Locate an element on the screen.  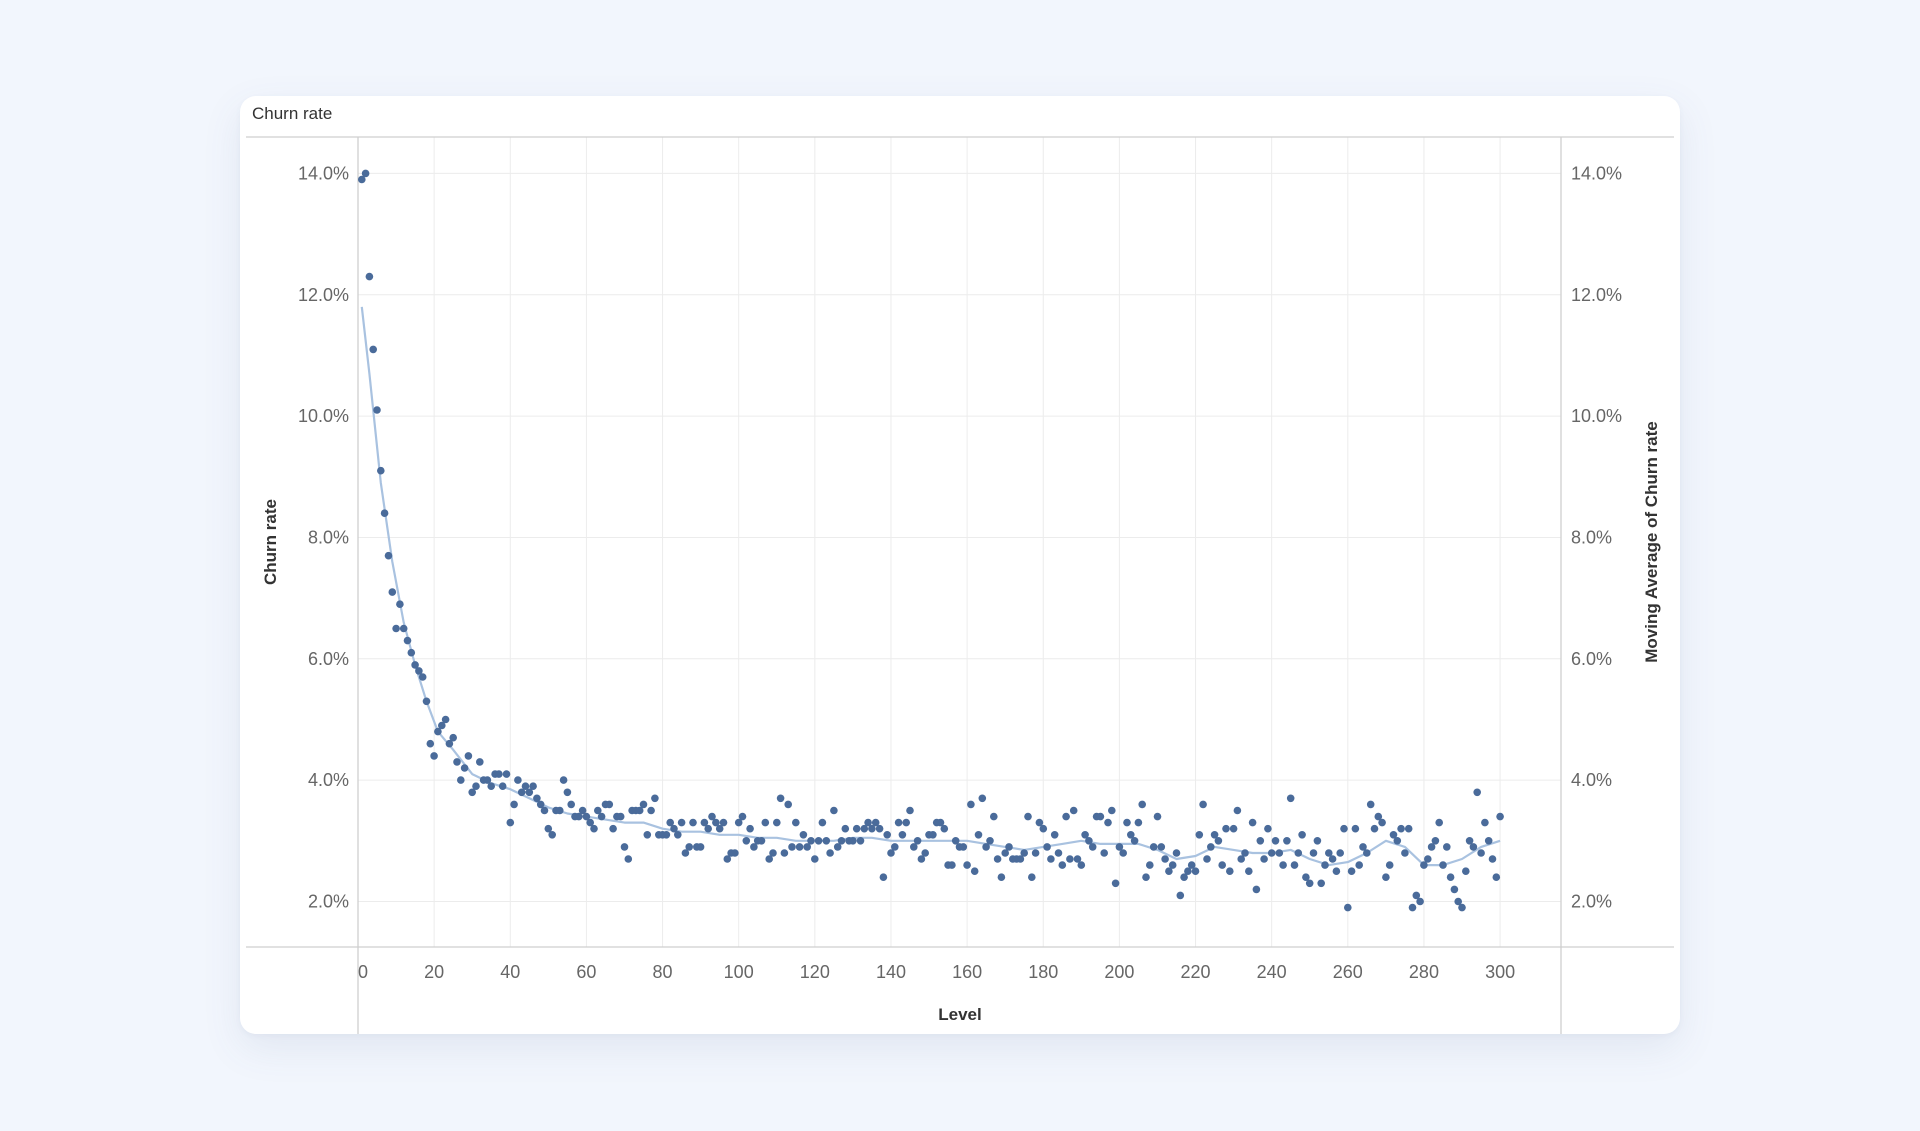
y2-tick-label: 4.0% is located at coordinates (1591, 780).